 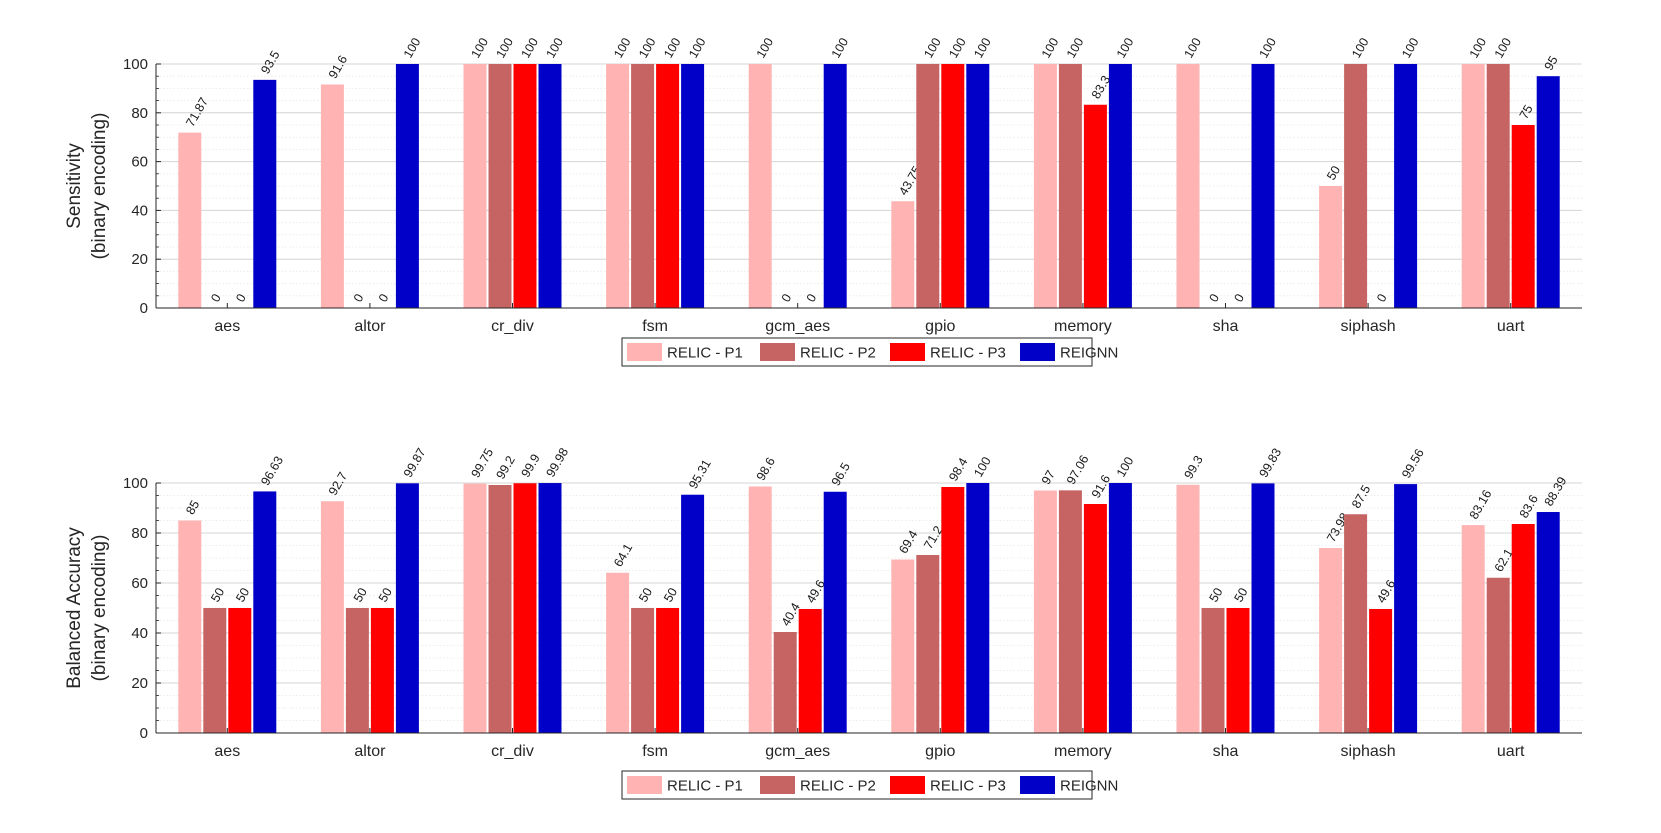 What do you see at coordinates (1511, 751) in the screenshot?
I see `x-tick-label-uart: uart` at bounding box center [1511, 751].